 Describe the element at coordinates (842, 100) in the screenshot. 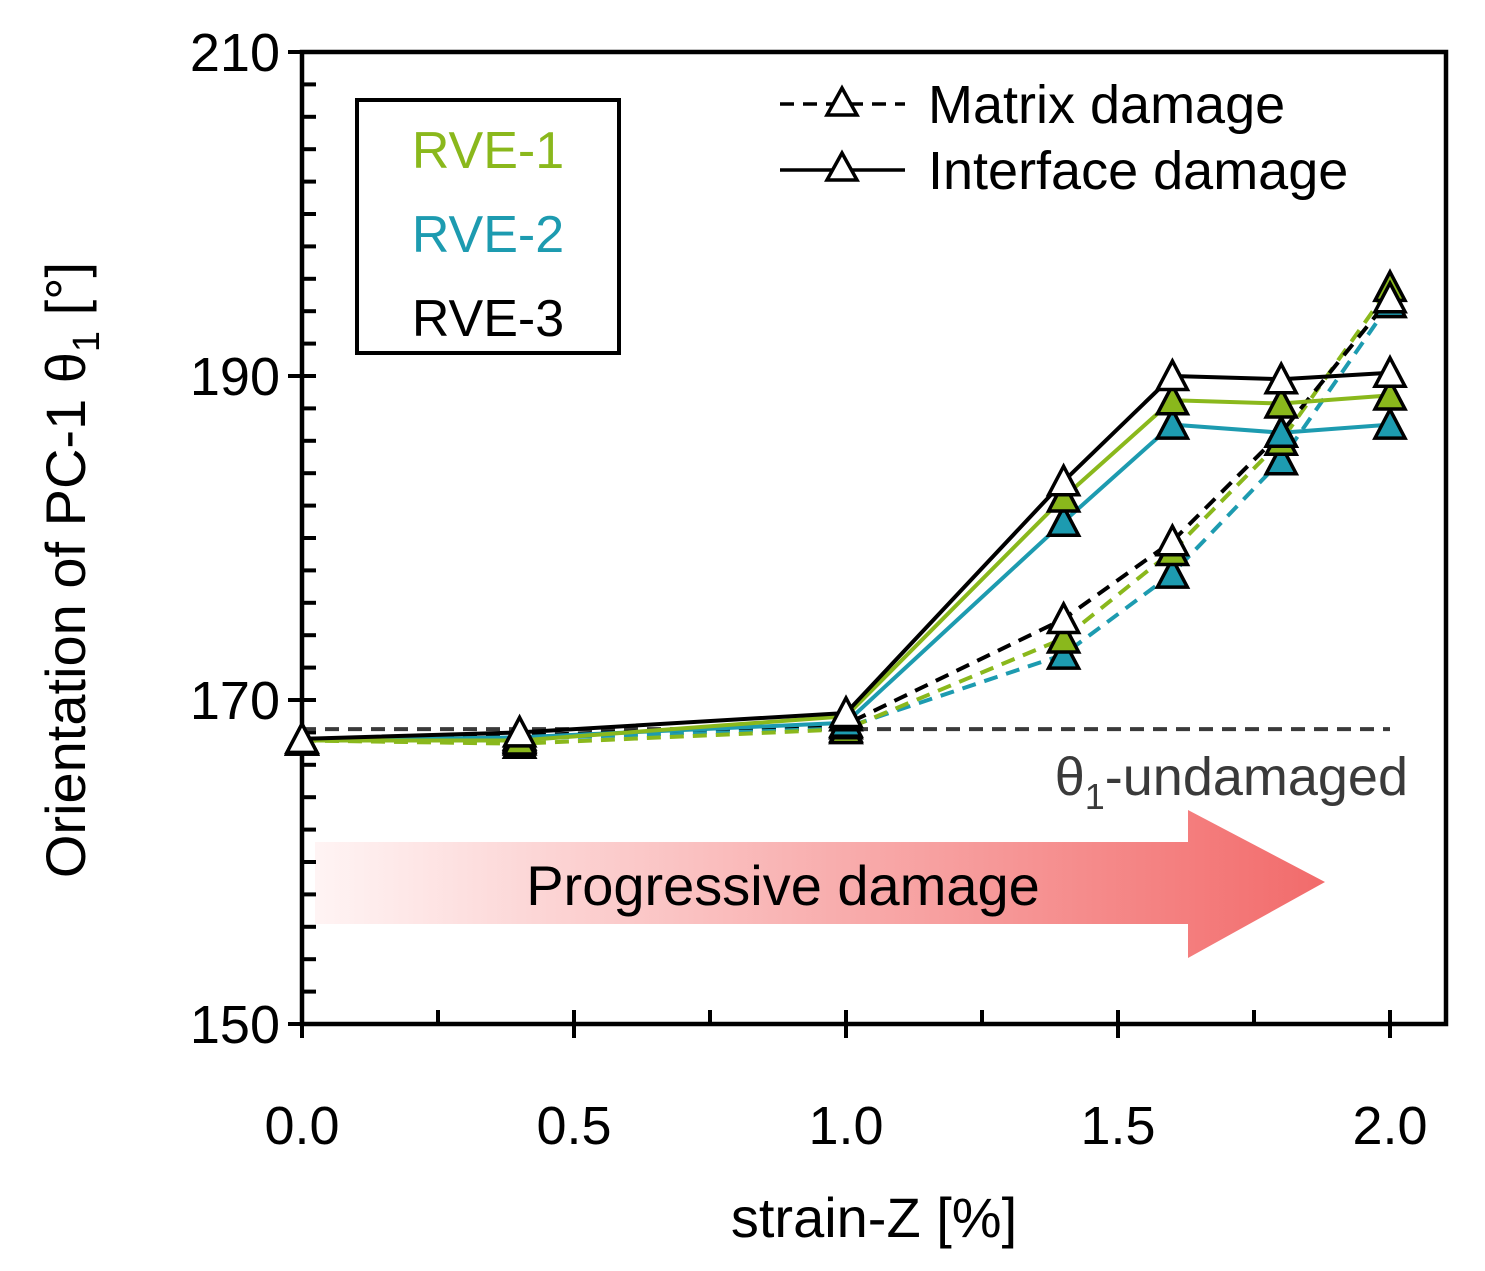

I see `matrix-damage-legend-marker` at that location.